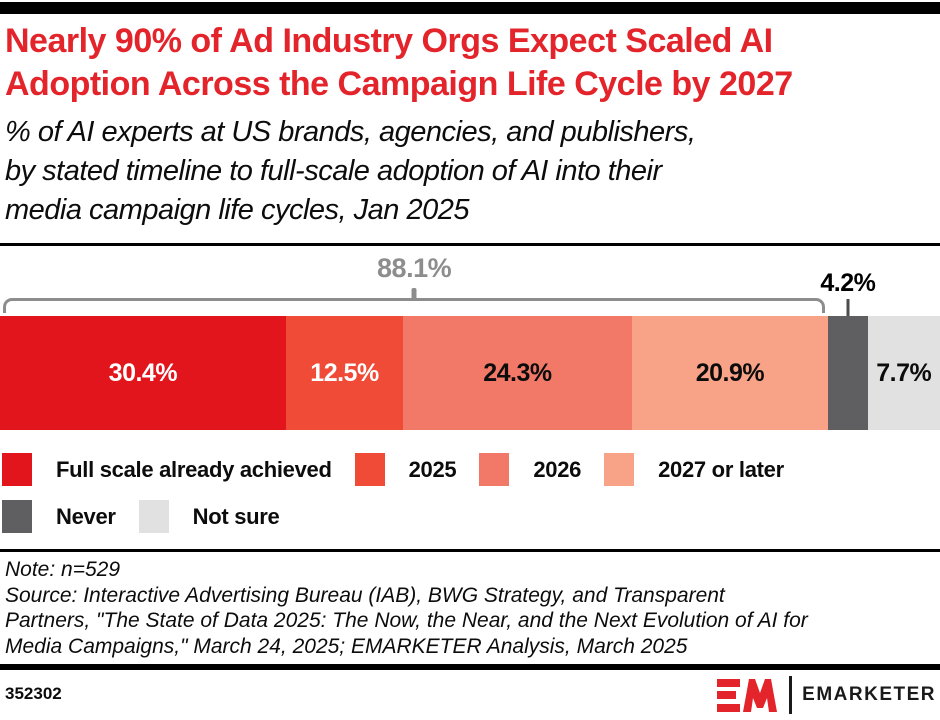 The image size is (940, 720). What do you see at coordinates (729, 695) in the screenshot?
I see `monogram-e-icon` at bounding box center [729, 695].